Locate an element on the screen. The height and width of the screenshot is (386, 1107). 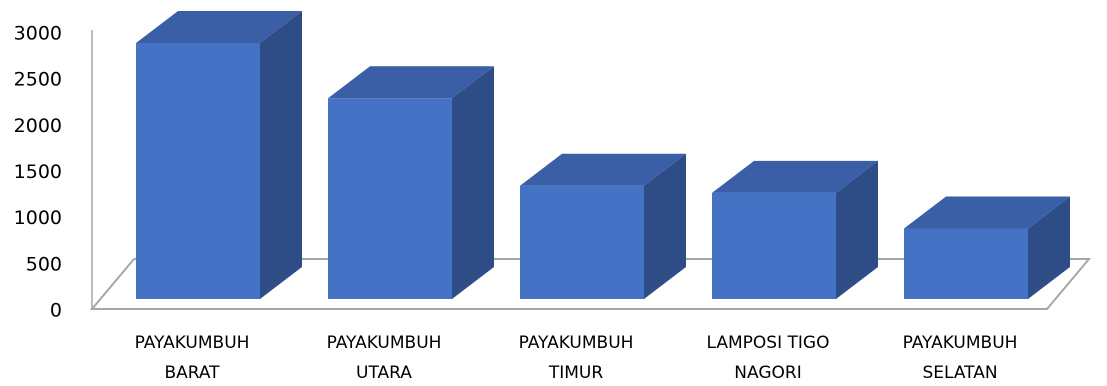
y-tick-label: 1000 is located at coordinates (38, 218).